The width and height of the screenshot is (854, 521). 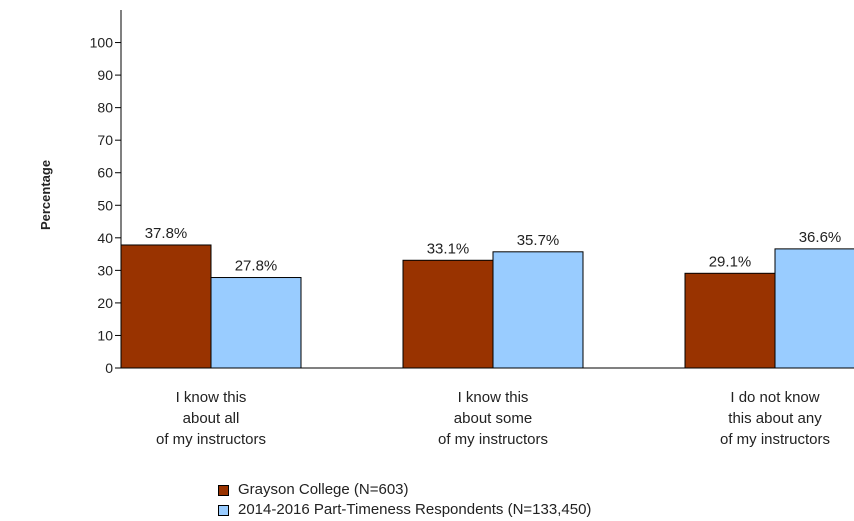 What do you see at coordinates (223, 490) in the screenshot?
I see `legend-swatch-grayson` at bounding box center [223, 490].